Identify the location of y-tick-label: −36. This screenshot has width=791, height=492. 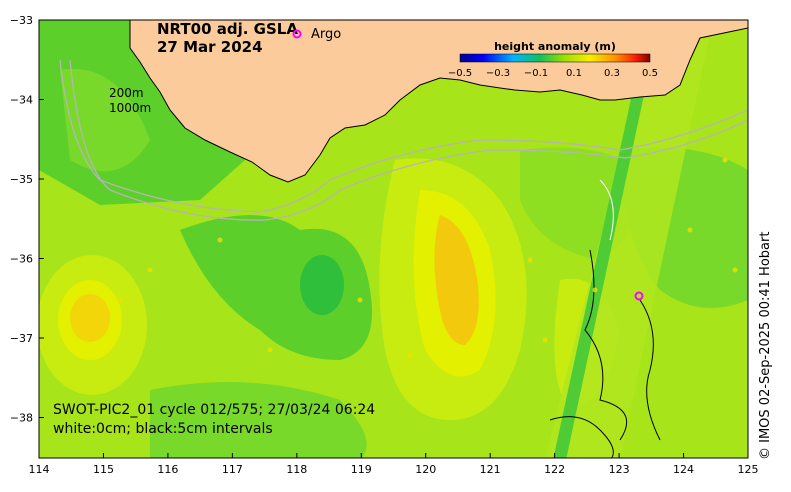
(21, 259).